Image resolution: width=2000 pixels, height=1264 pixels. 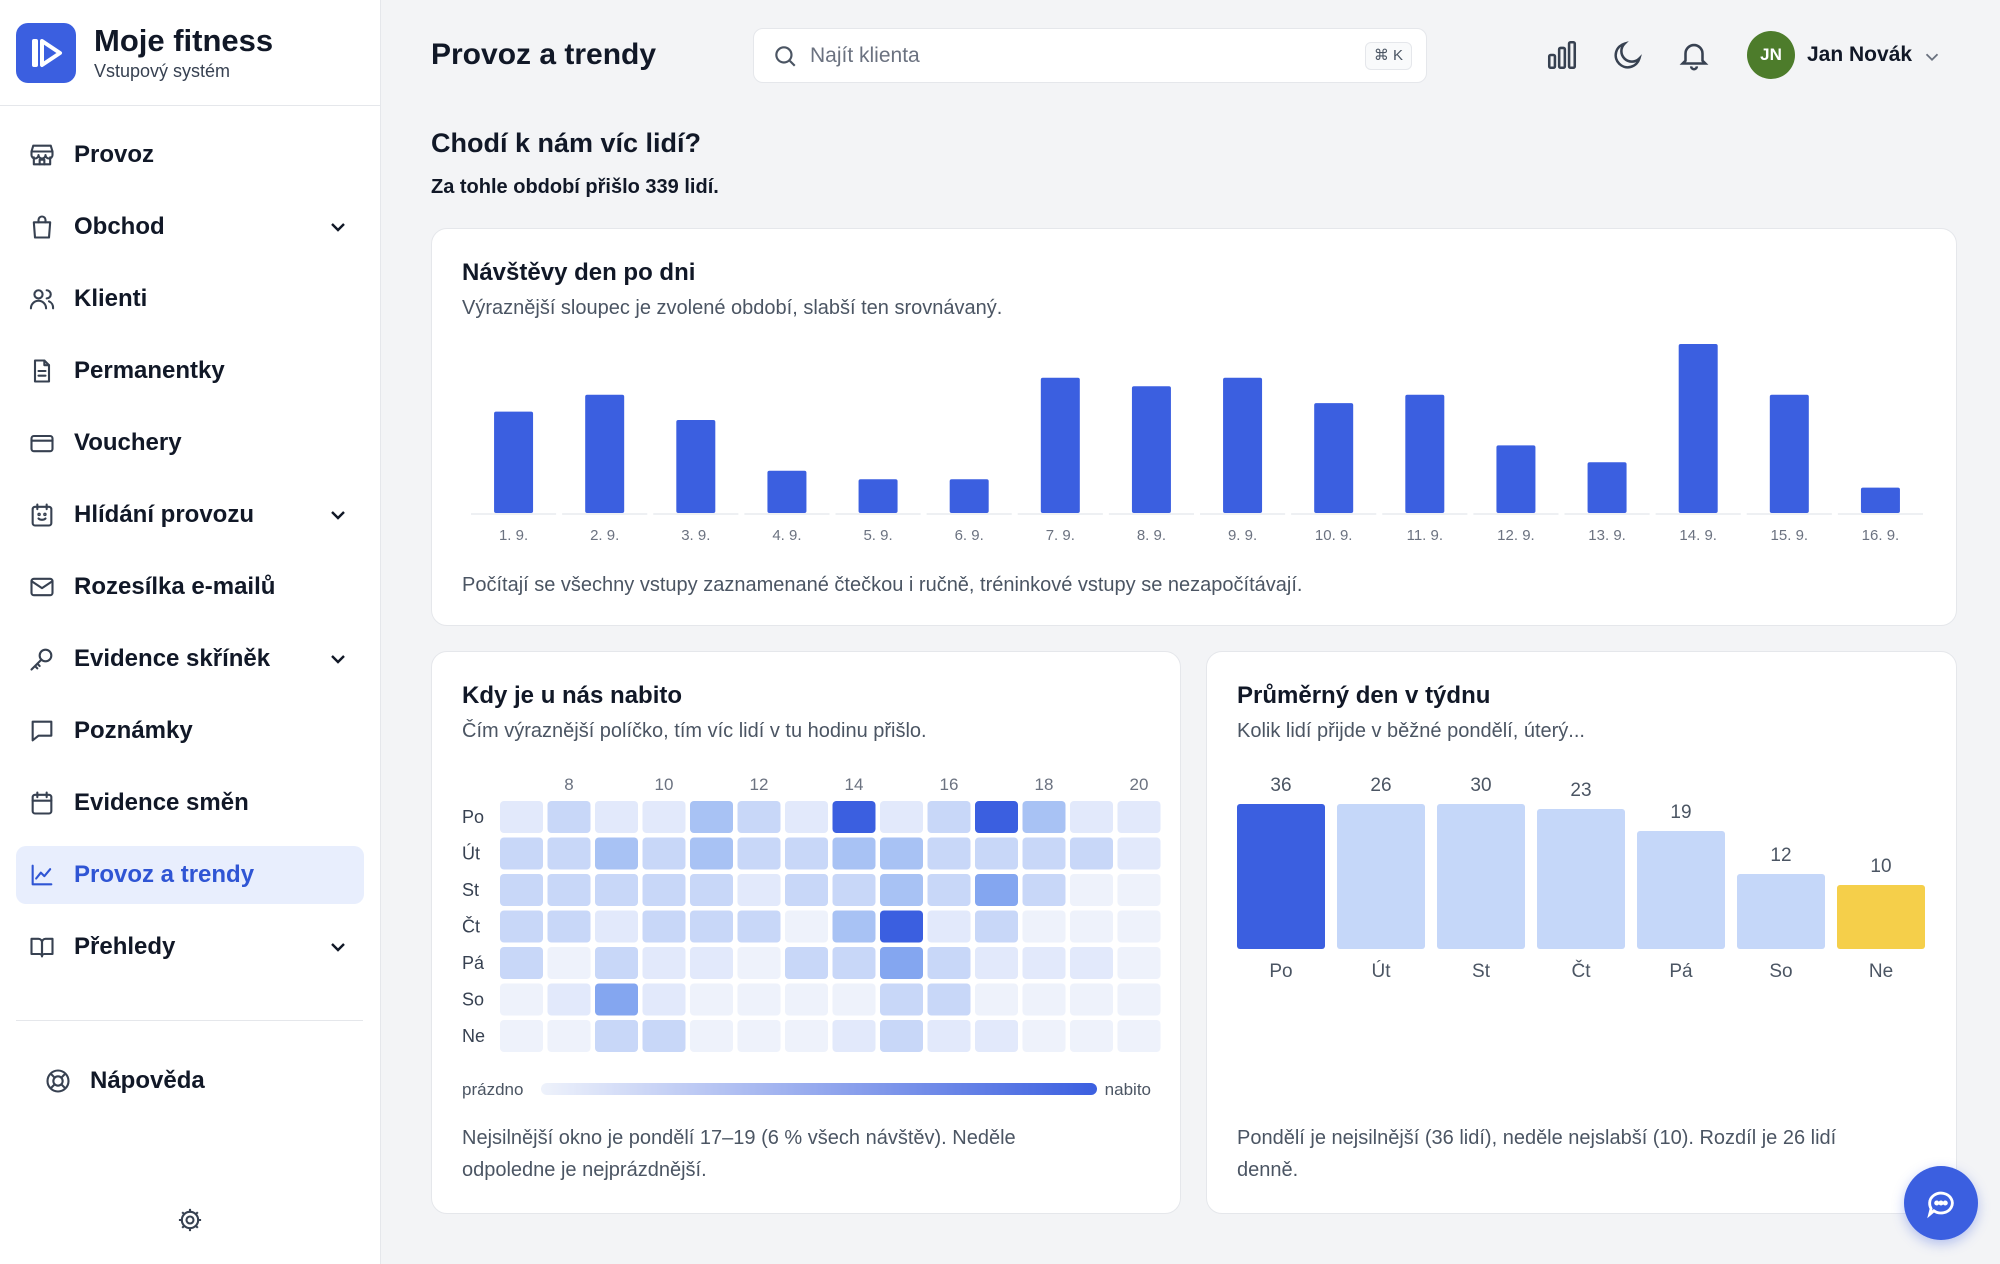 What do you see at coordinates (1562, 55) in the screenshot?
I see `bar-chart-icon` at bounding box center [1562, 55].